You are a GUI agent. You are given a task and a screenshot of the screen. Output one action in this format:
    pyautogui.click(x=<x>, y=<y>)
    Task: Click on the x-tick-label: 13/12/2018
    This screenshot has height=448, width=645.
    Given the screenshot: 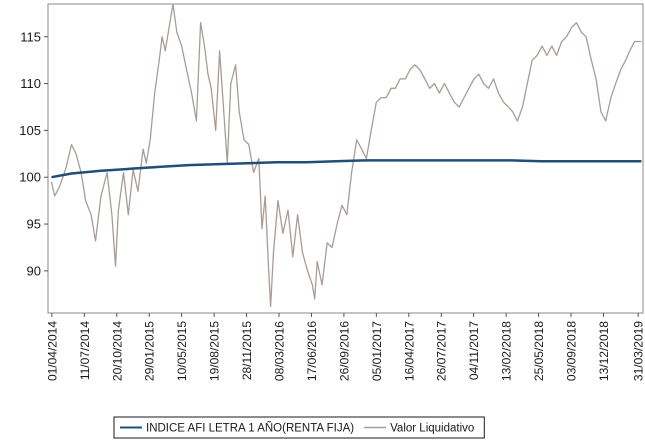 What is the action you would take?
    pyautogui.click(x=604, y=351)
    